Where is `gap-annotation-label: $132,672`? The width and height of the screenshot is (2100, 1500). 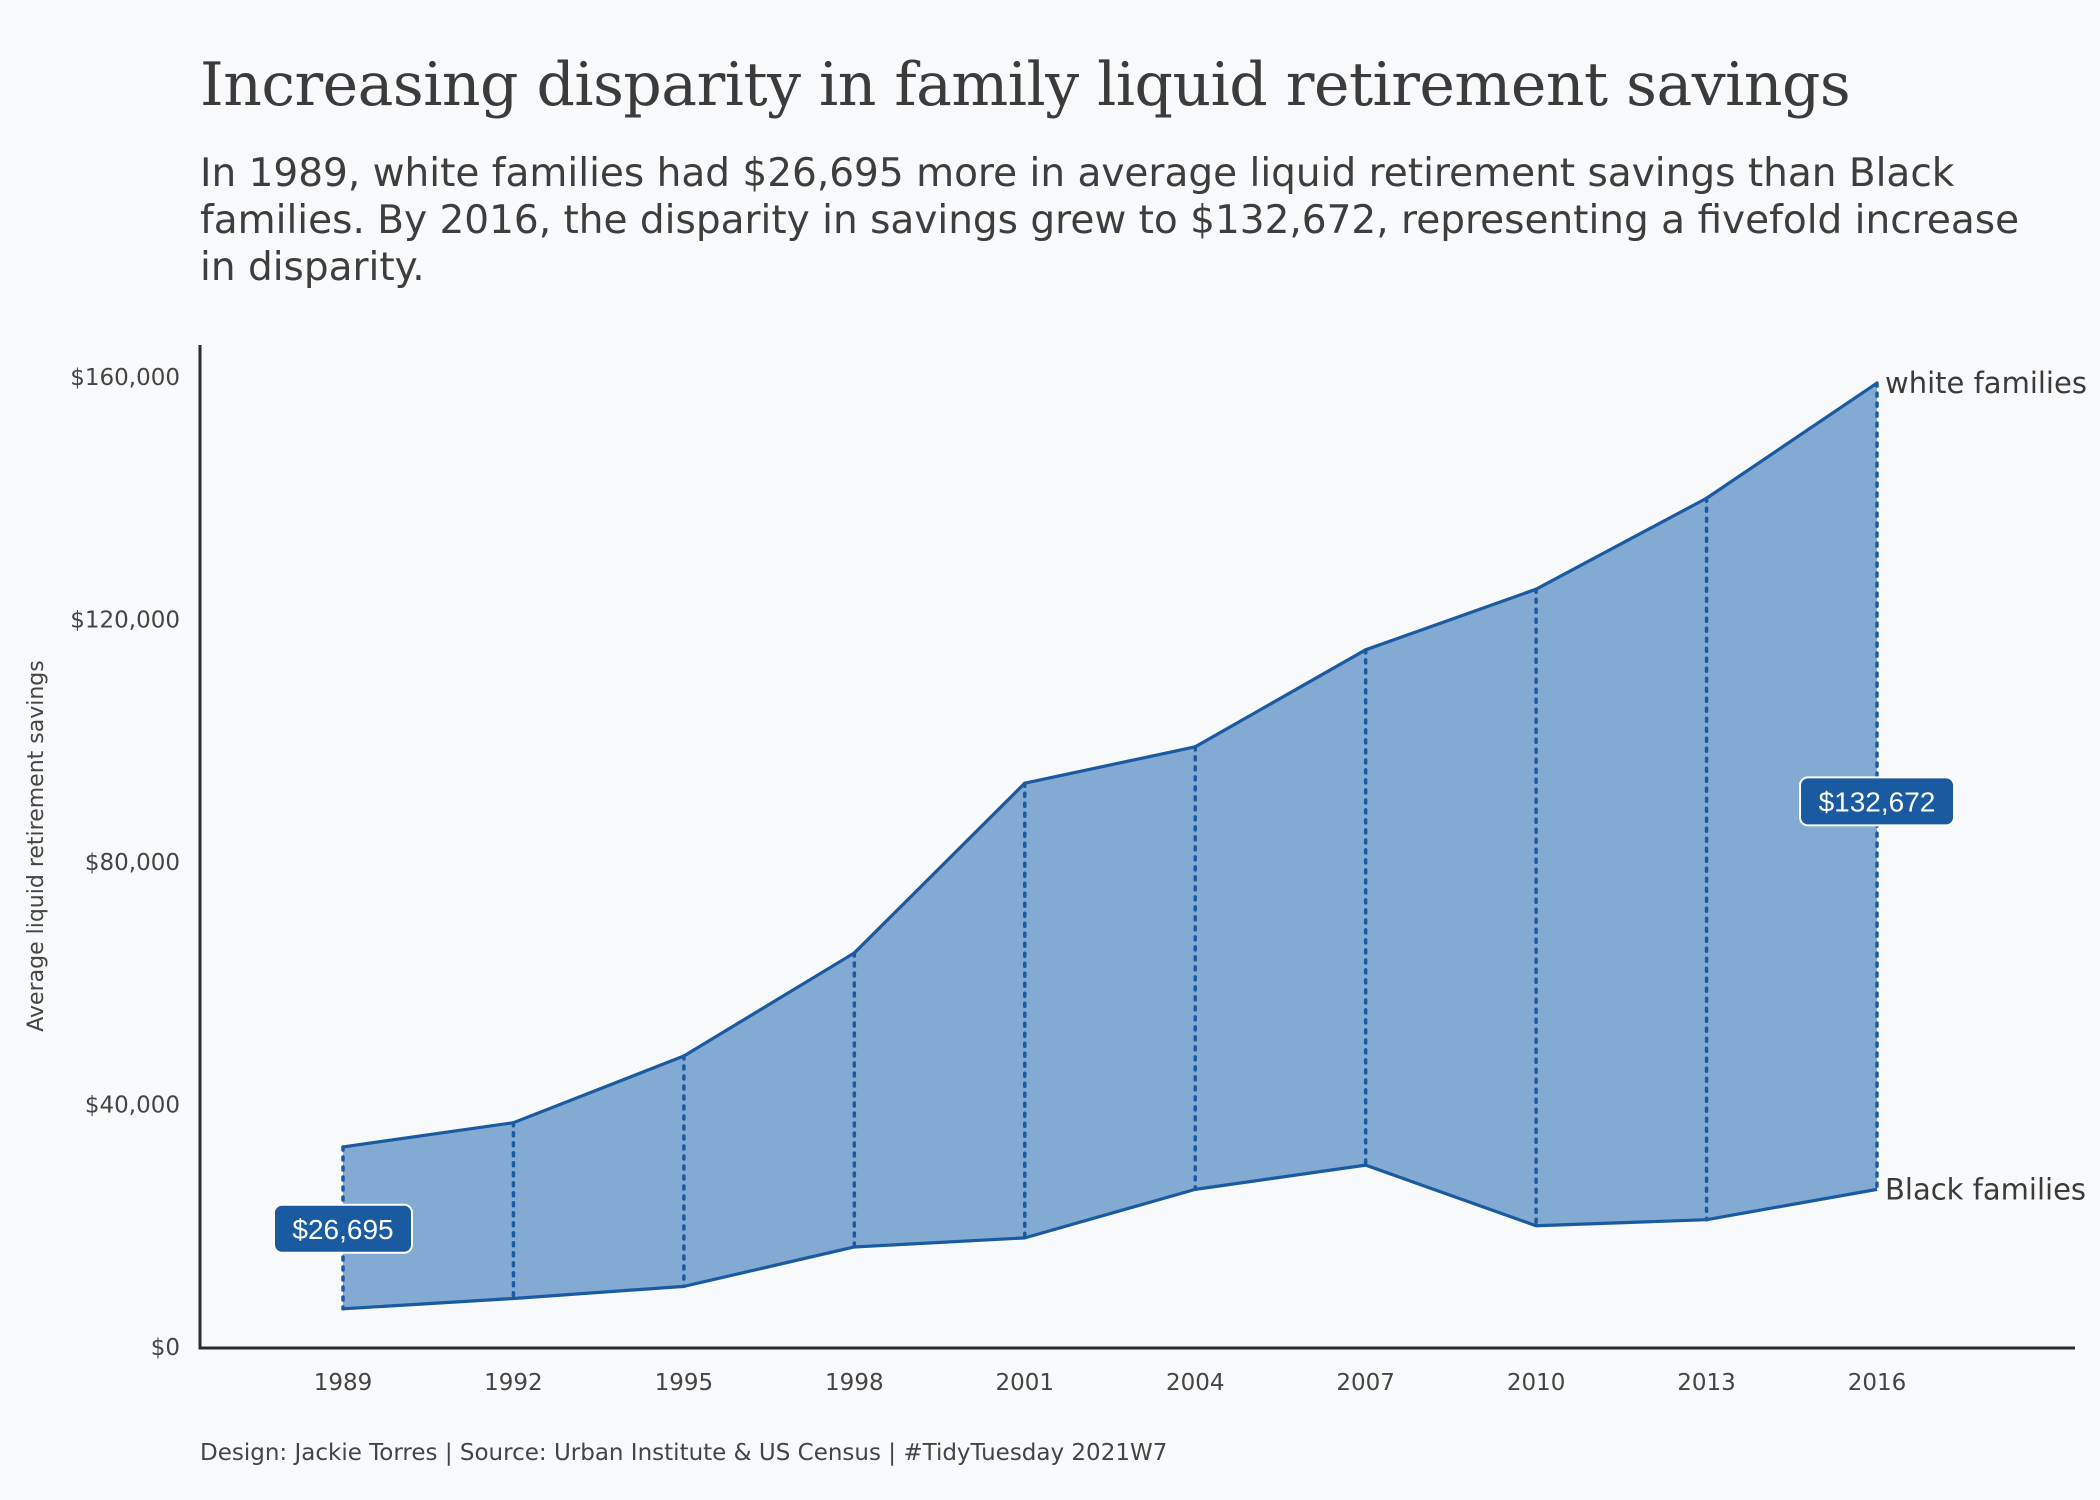 gap-annotation-label: $132,672 is located at coordinates (1877, 801).